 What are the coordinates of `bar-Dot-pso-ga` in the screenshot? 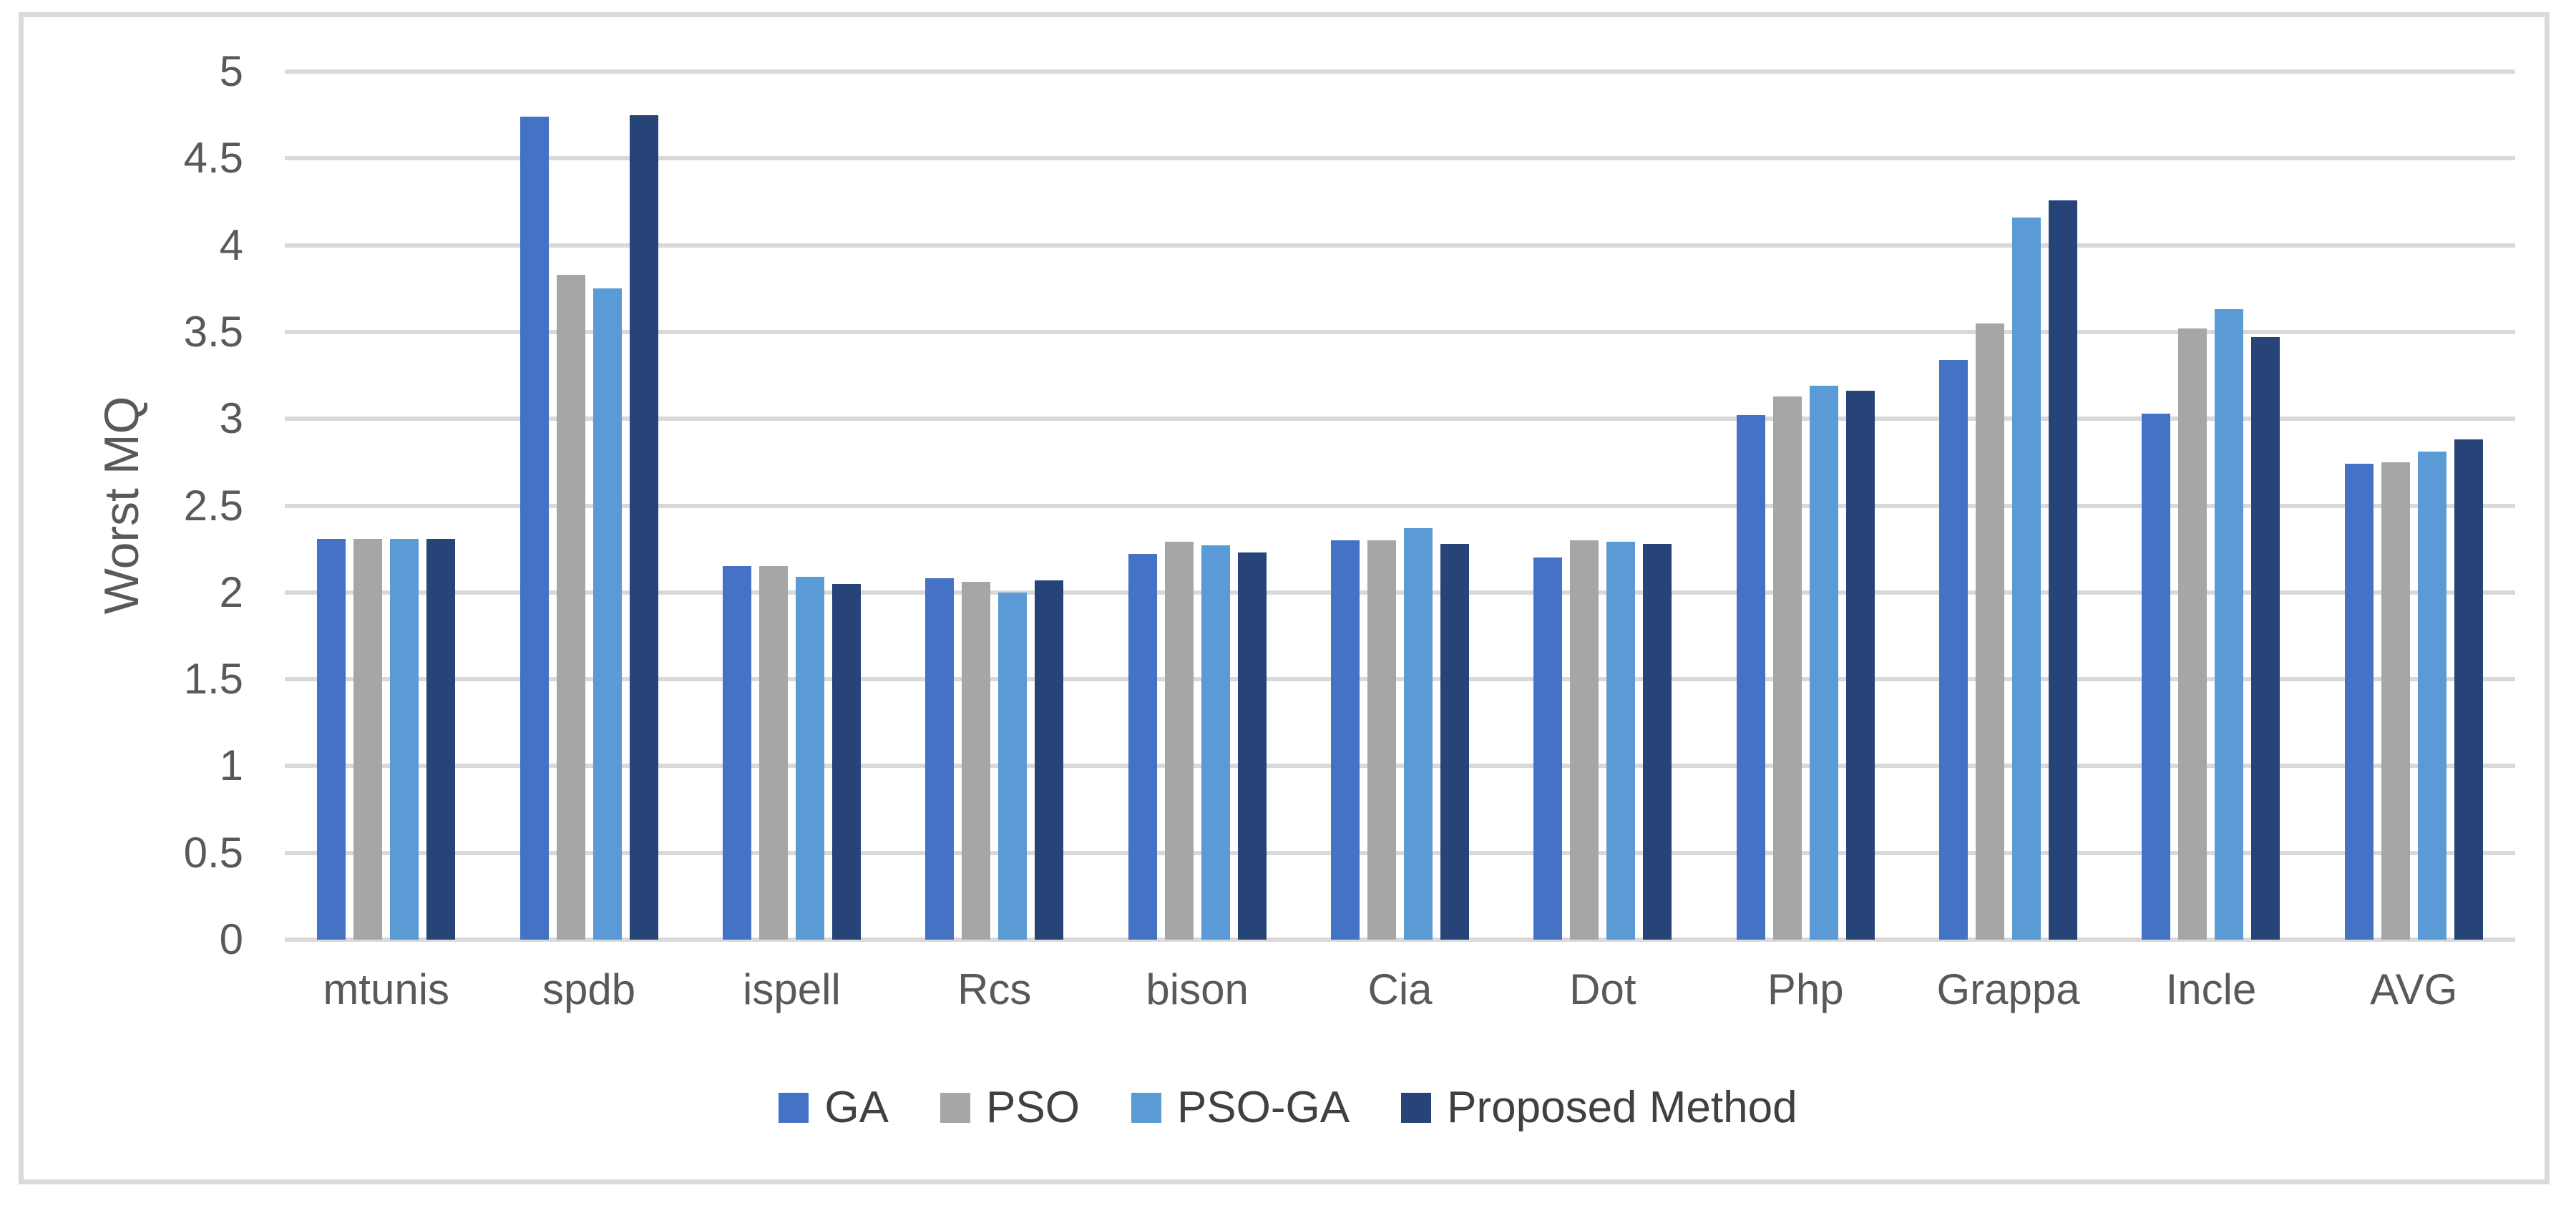 It's located at (1621, 741).